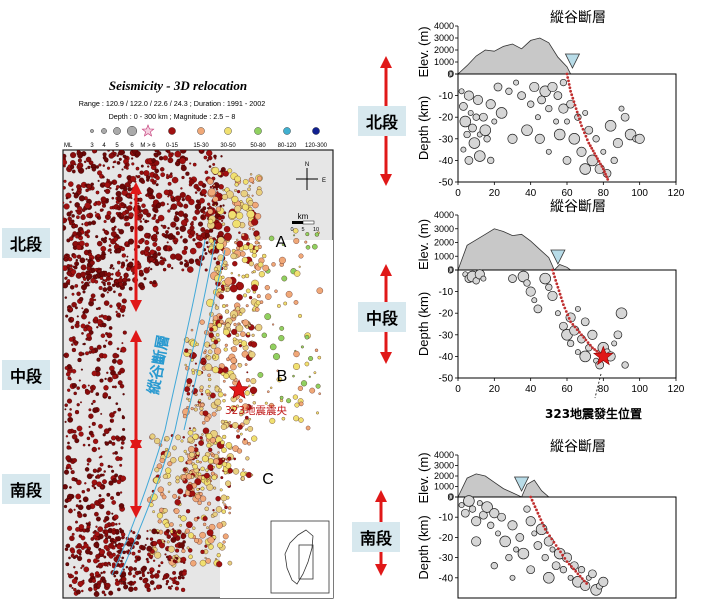 Image resolution: width=714 pixels, height=600 pixels. Describe the element at coordinates (604, 389) in the screenshot. I see `x-tick-label: 80` at that location.